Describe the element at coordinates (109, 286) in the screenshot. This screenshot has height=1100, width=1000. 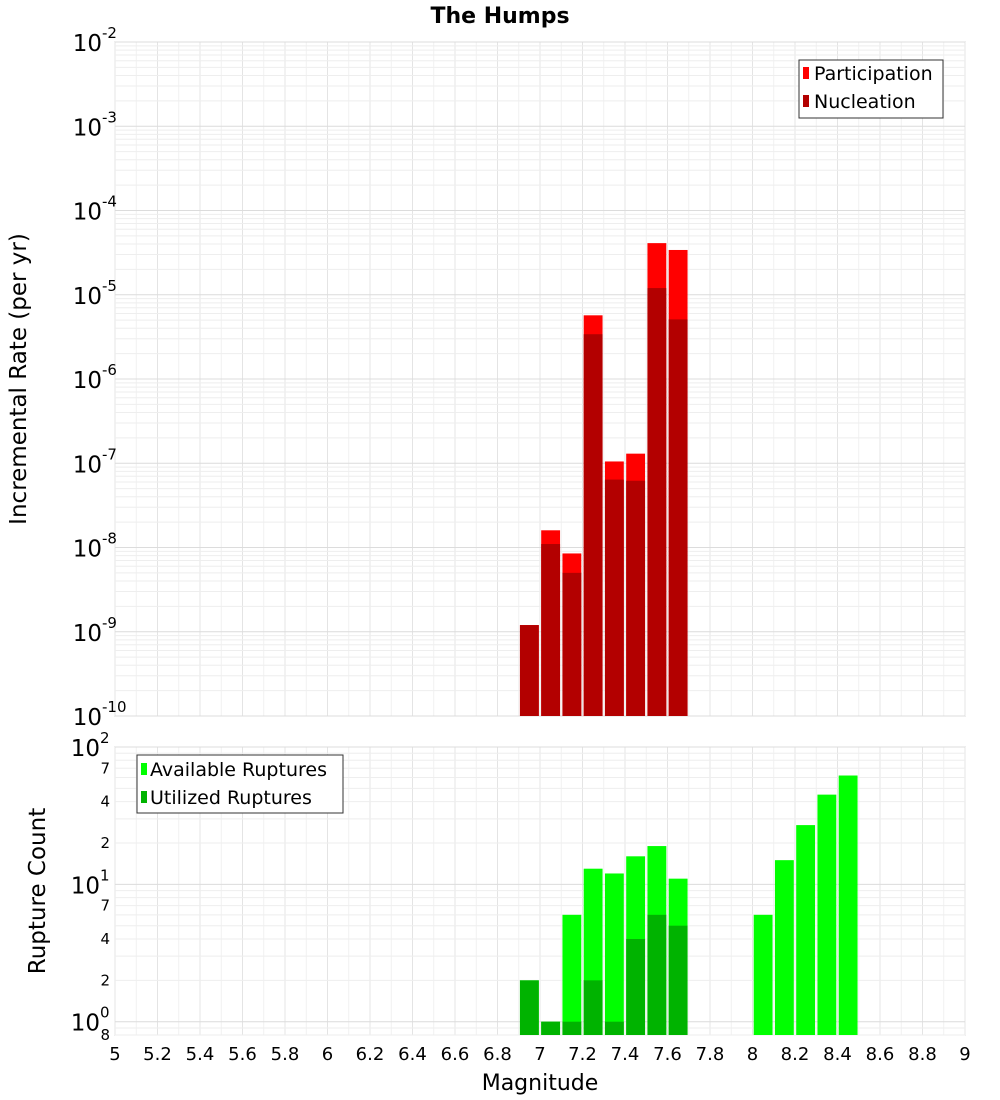
I see `y-tick-exponent: -5` at that location.